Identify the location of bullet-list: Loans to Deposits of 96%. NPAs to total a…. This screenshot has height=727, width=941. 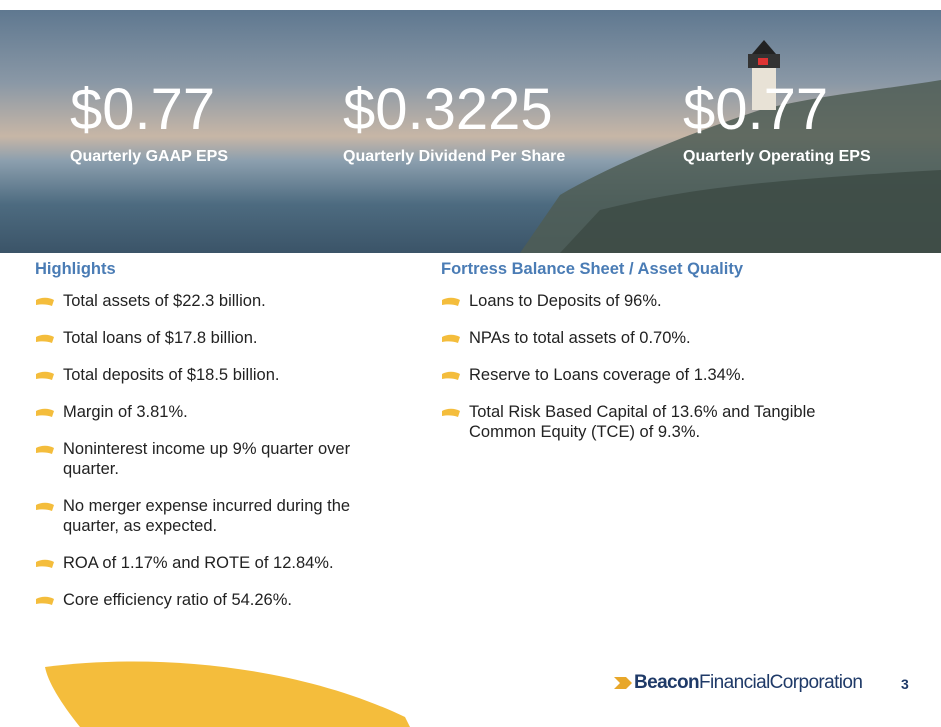
(656, 366).